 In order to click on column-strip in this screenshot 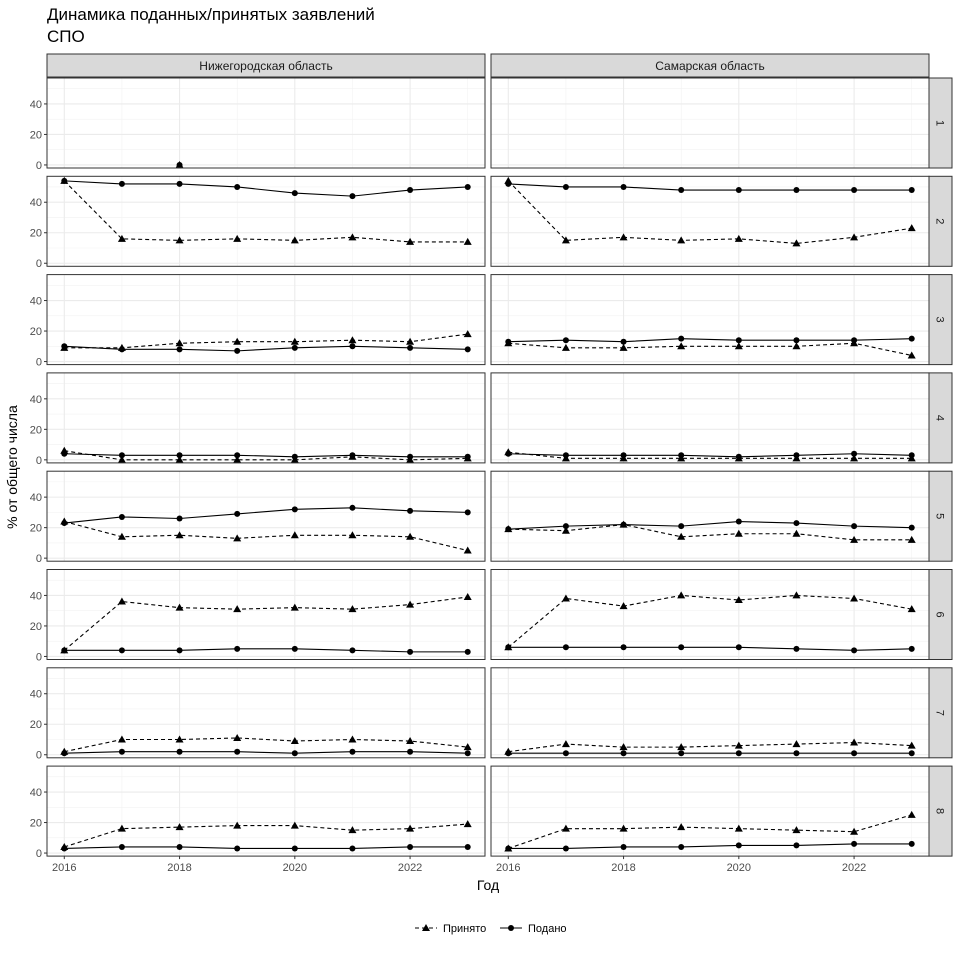, I will do `click(710, 65)`.